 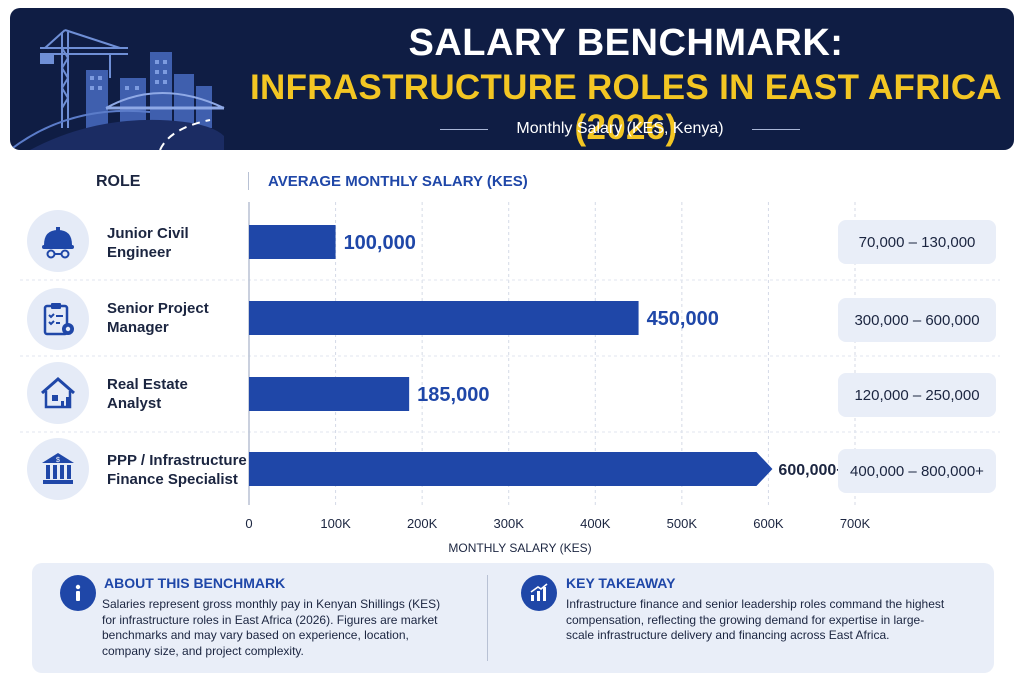 What do you see at coordinates (519, 548) in the screenshot?
I see `x-axis-label: MONTHLY SALARY (KES)` at bounding box center [519, 548].